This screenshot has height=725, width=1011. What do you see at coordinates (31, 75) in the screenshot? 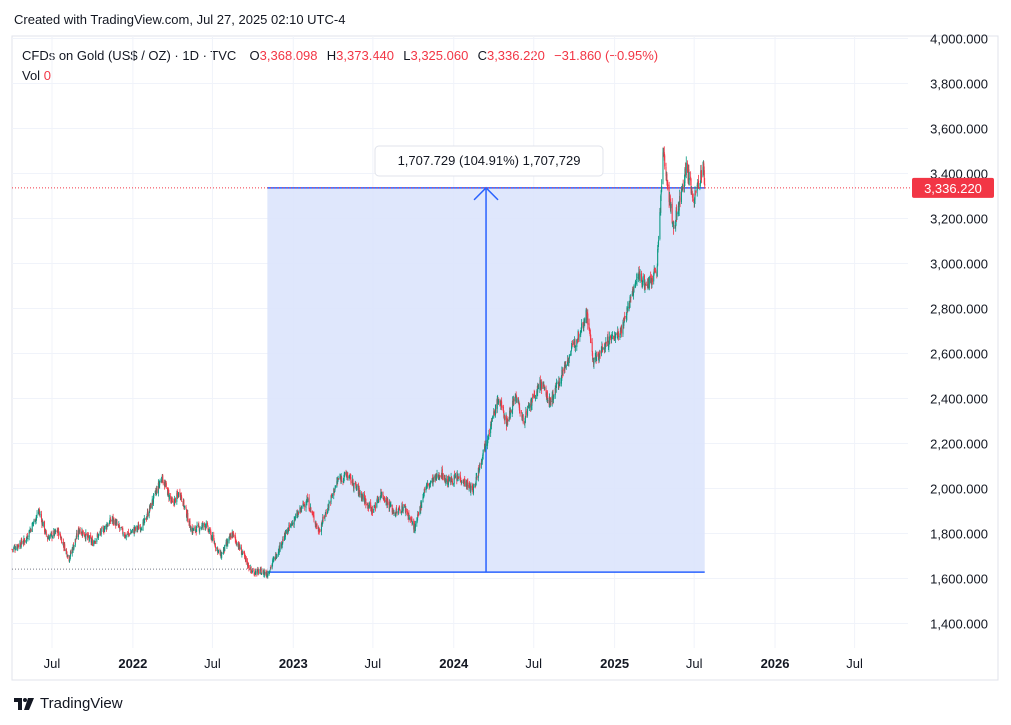
I see `legend-vol-label: Vol` at bounding box center [31, 75].